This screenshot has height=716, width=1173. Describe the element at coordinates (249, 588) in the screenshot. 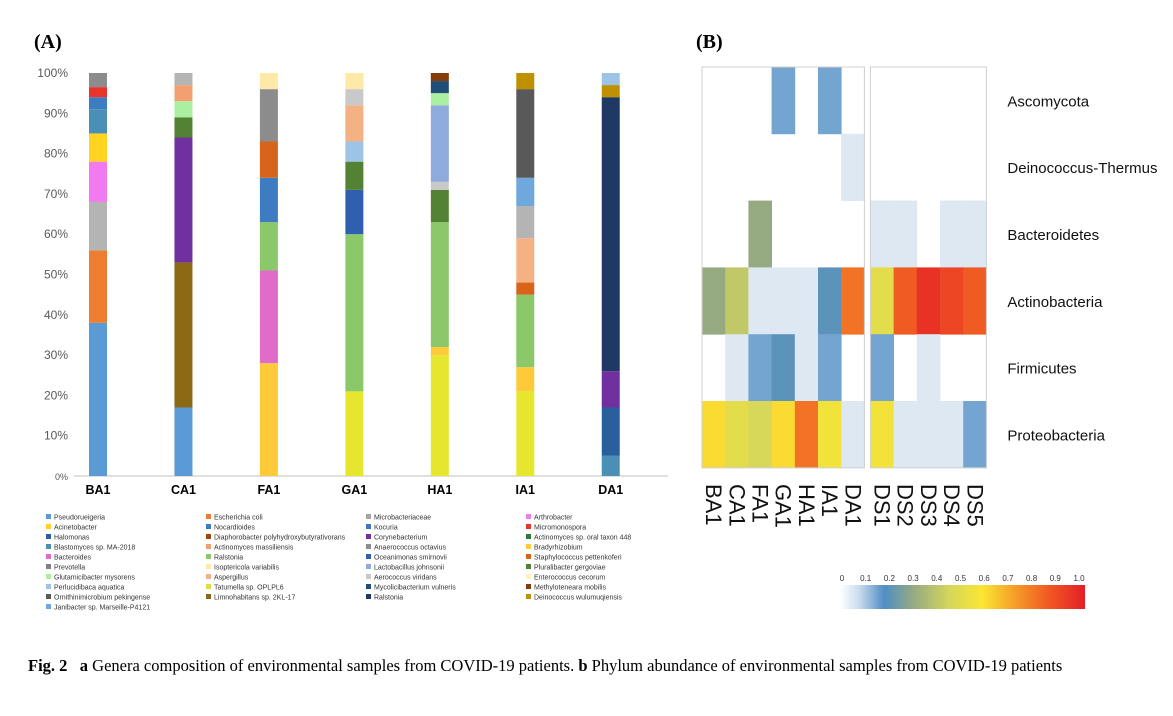

I see `legend-label: Tatumella sp. OPLPL6` at that location.